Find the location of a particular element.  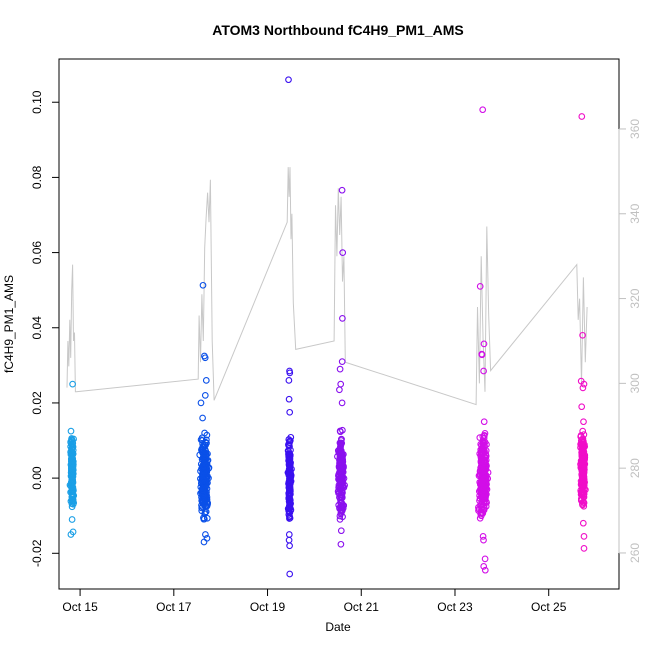

x-tick-label: Oct 21 is located at coordinates (362, 607).